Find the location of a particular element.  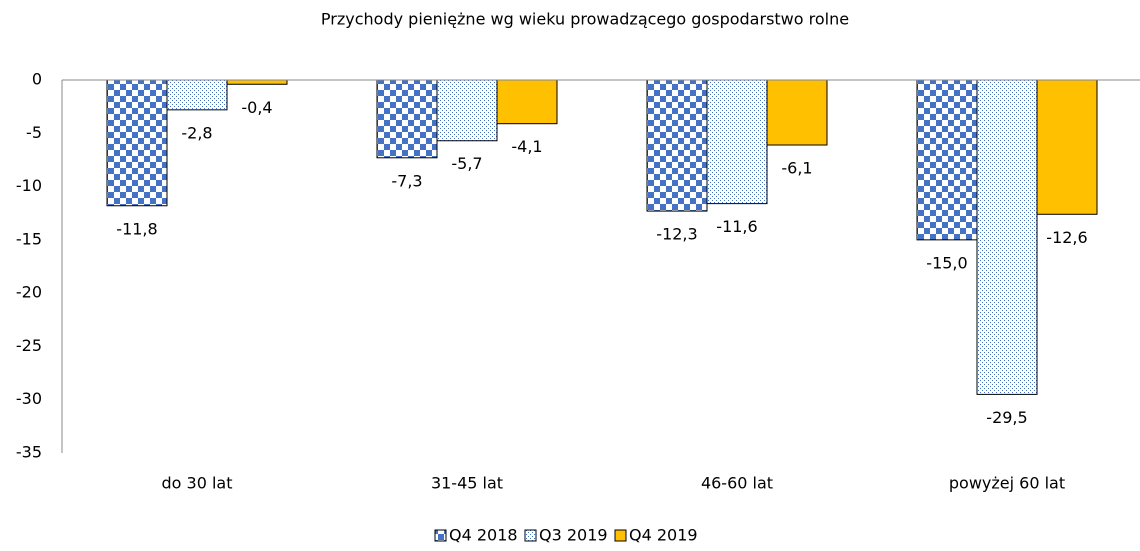

y-tick-label: -30 is located at coordinates (29, 398).